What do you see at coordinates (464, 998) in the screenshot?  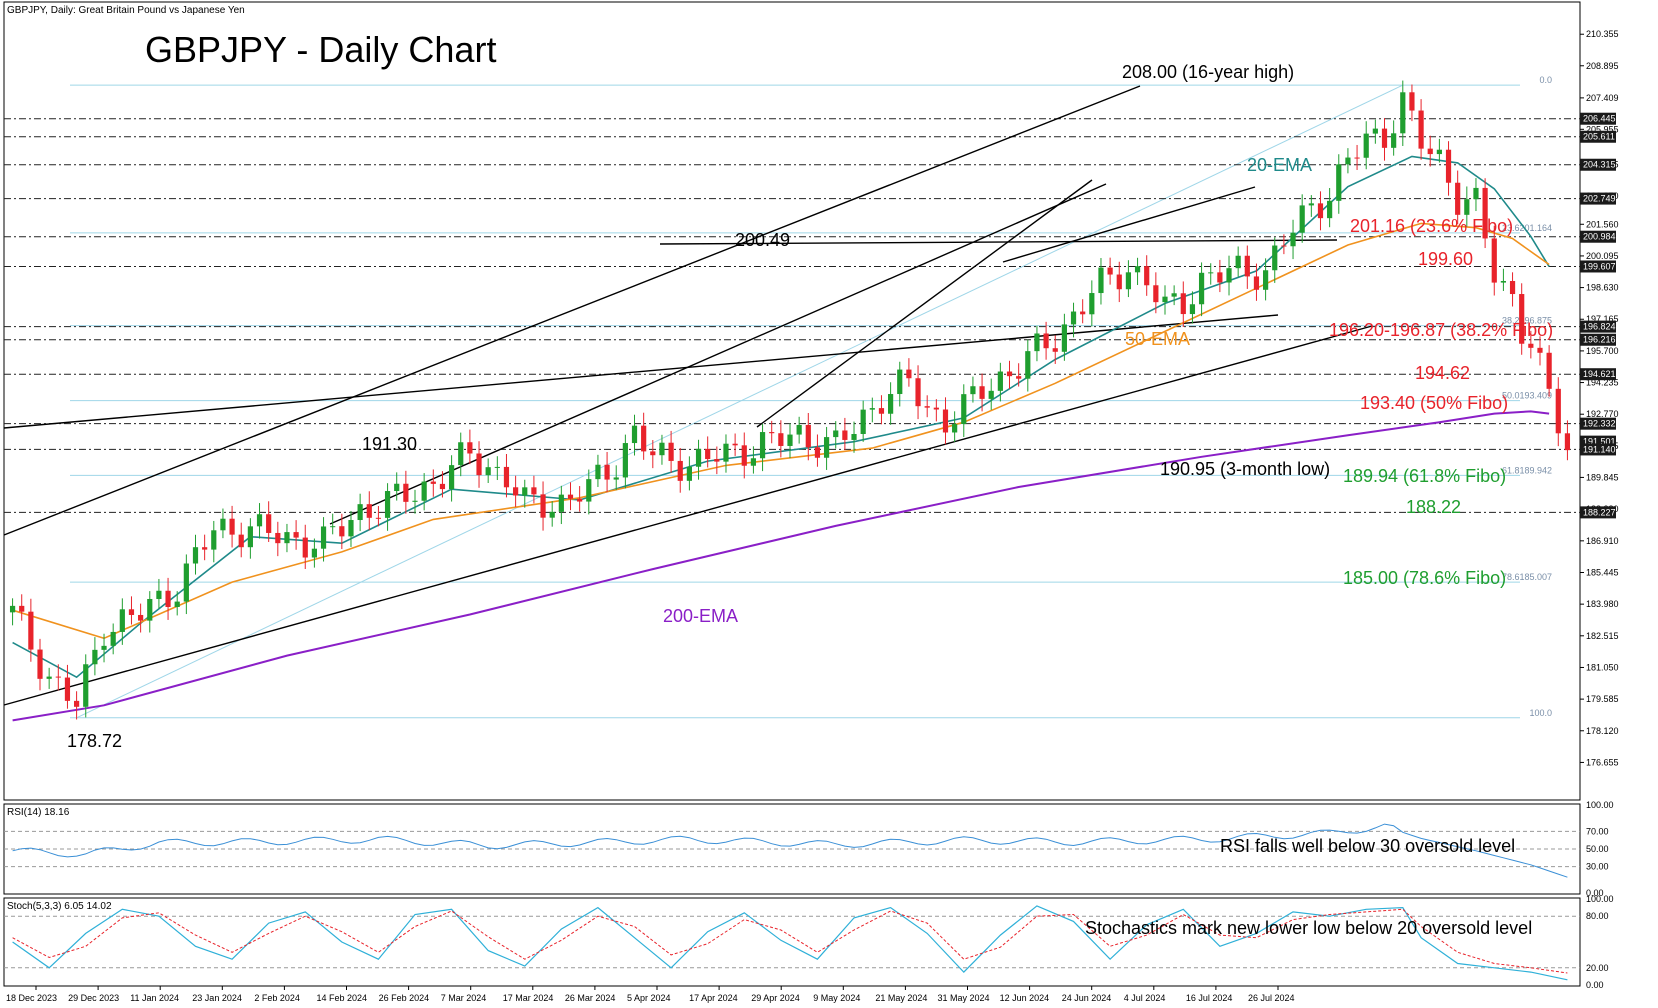 I see `time-axis-label: 7 Mar 2024` at bounding box center [464, 998].